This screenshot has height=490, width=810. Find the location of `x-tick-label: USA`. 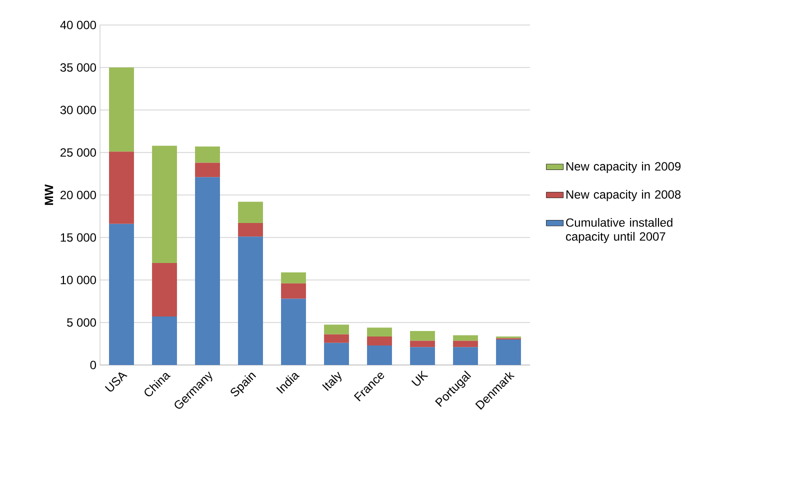

x-tick-label: USA is located at coordinates (116, 382).